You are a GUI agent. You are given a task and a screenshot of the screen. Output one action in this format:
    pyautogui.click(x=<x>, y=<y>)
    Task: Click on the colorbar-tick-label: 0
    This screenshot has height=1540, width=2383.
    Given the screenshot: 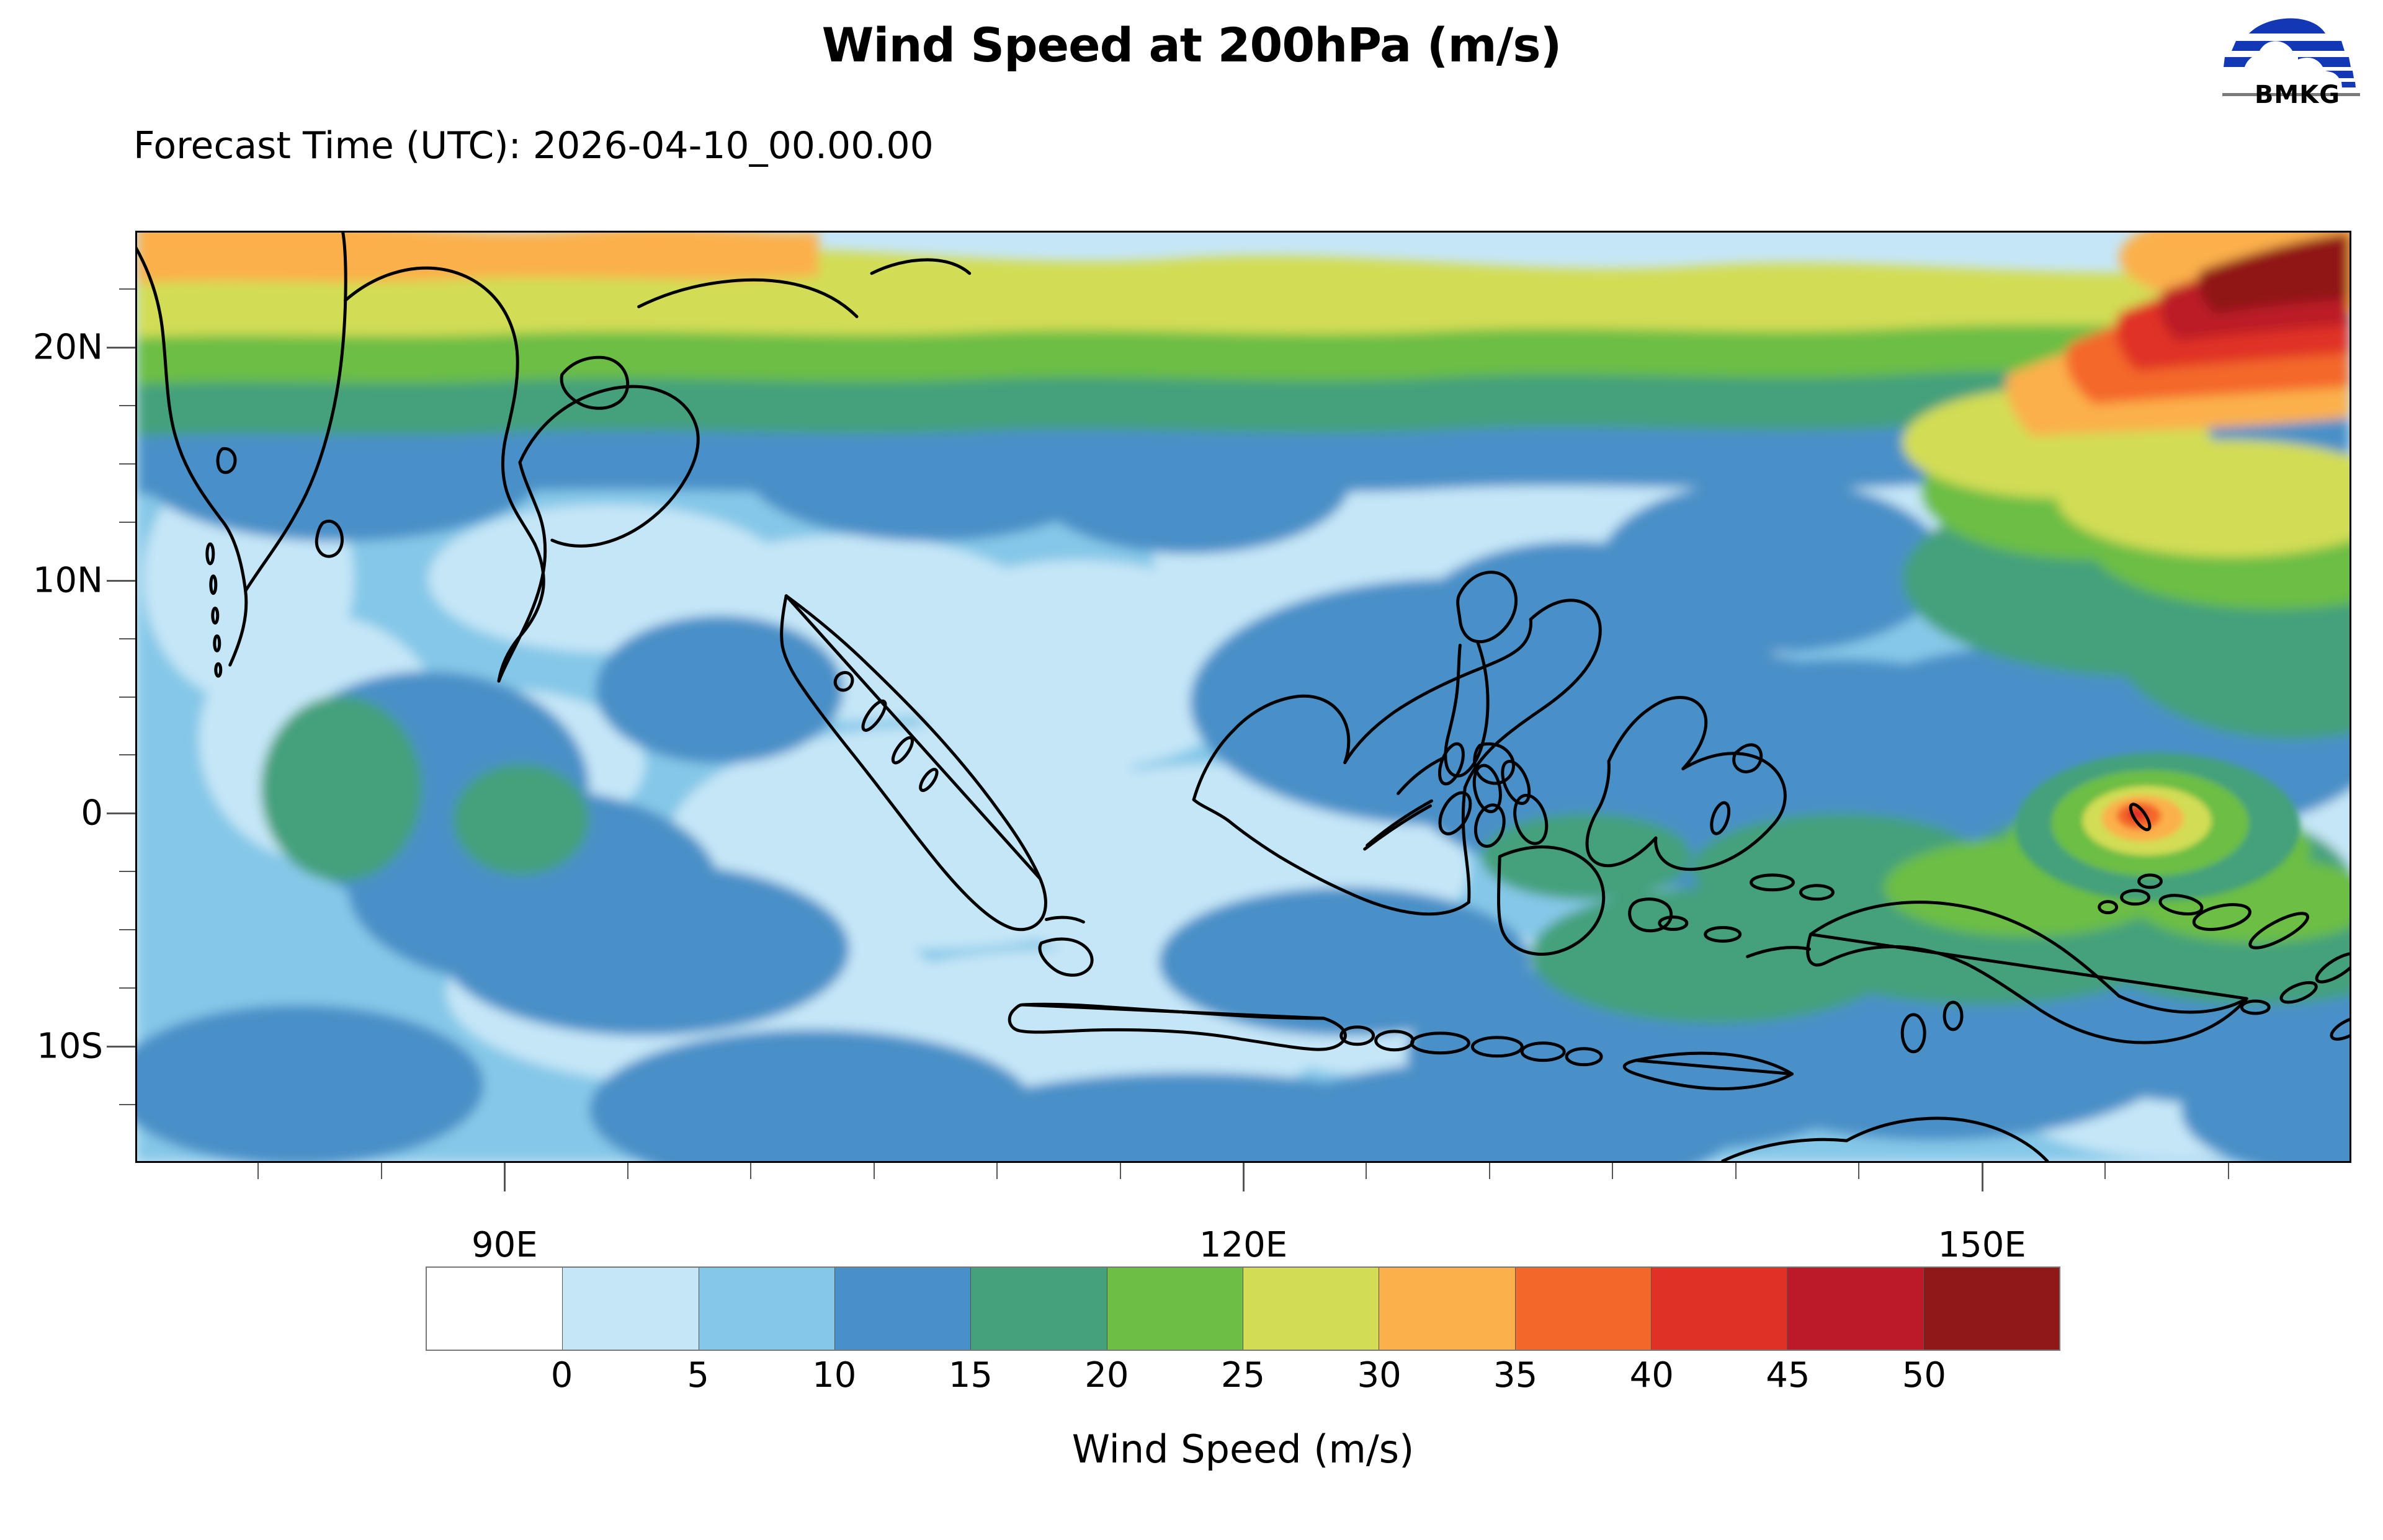 What is the action you would take?
    pyautogui.click(x=561, y=1375)
    